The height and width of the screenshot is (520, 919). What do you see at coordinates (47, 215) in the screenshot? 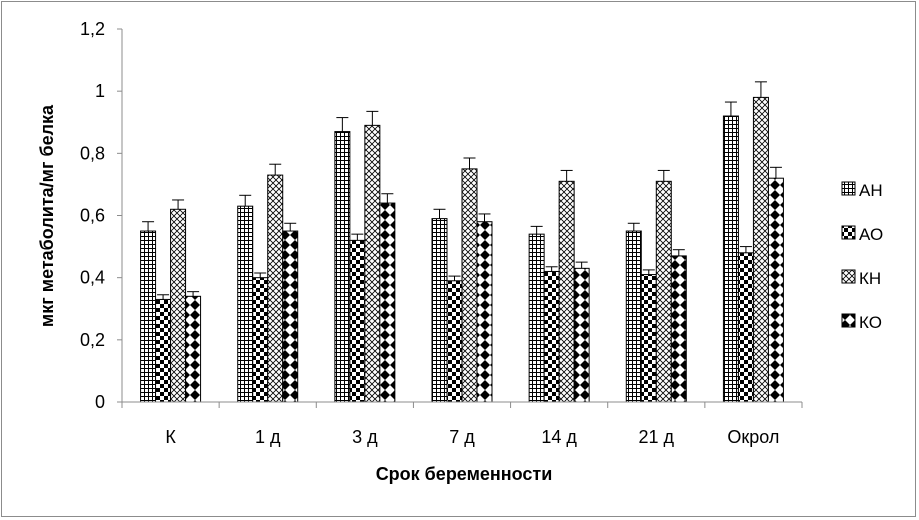
I see `y-axis-title: мкг метаболита/мг белка` at bounding box center [47, 215].